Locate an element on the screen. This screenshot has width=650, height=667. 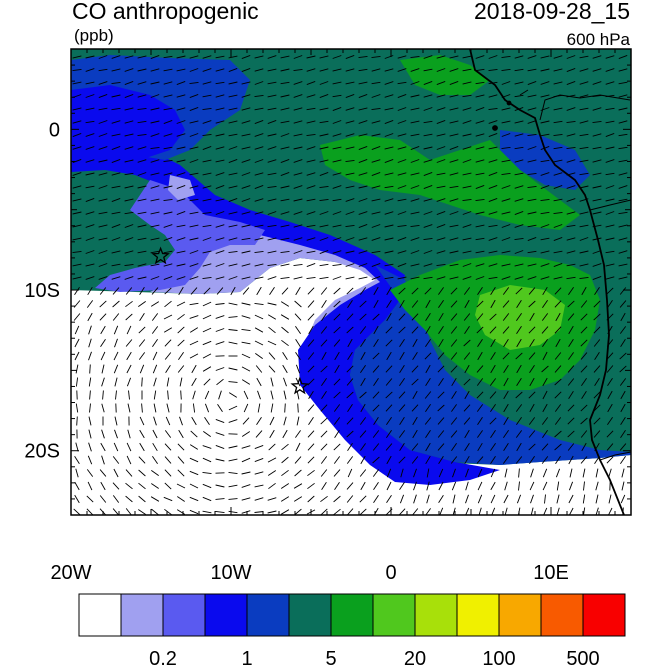
x-tick-label: 10W is located at coordinates (230, 573).